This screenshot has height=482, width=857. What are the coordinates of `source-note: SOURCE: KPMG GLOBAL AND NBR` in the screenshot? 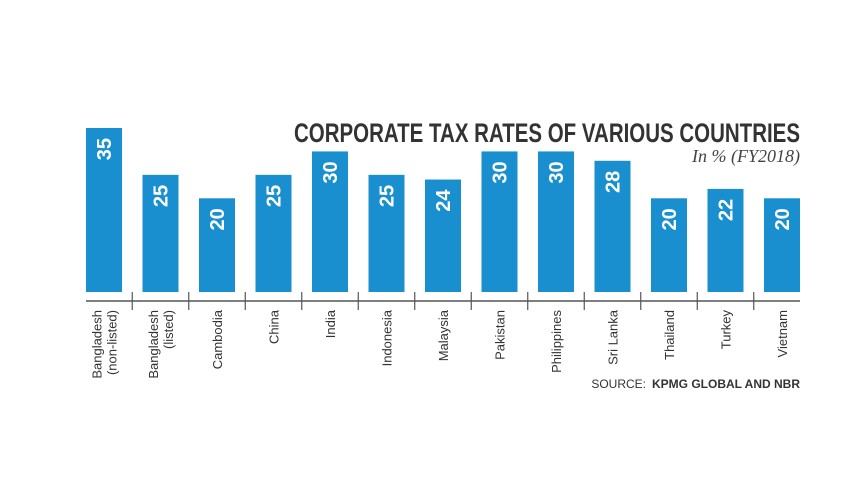 It's located at (695, 384).